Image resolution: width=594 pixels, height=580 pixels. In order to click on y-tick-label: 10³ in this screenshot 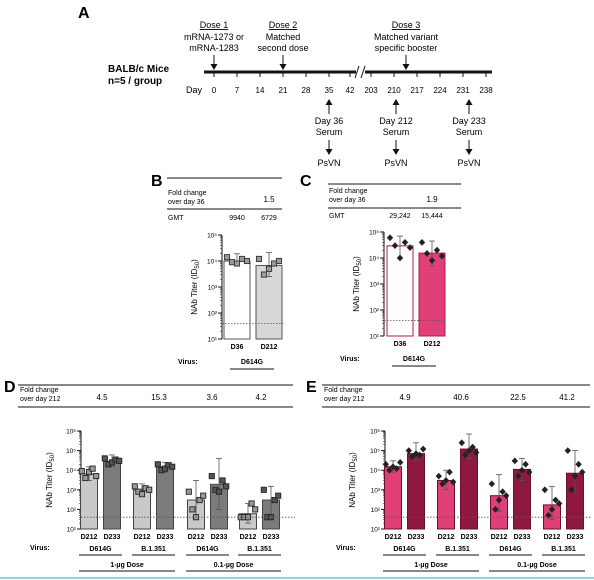, I will do `click(375, 285)`.